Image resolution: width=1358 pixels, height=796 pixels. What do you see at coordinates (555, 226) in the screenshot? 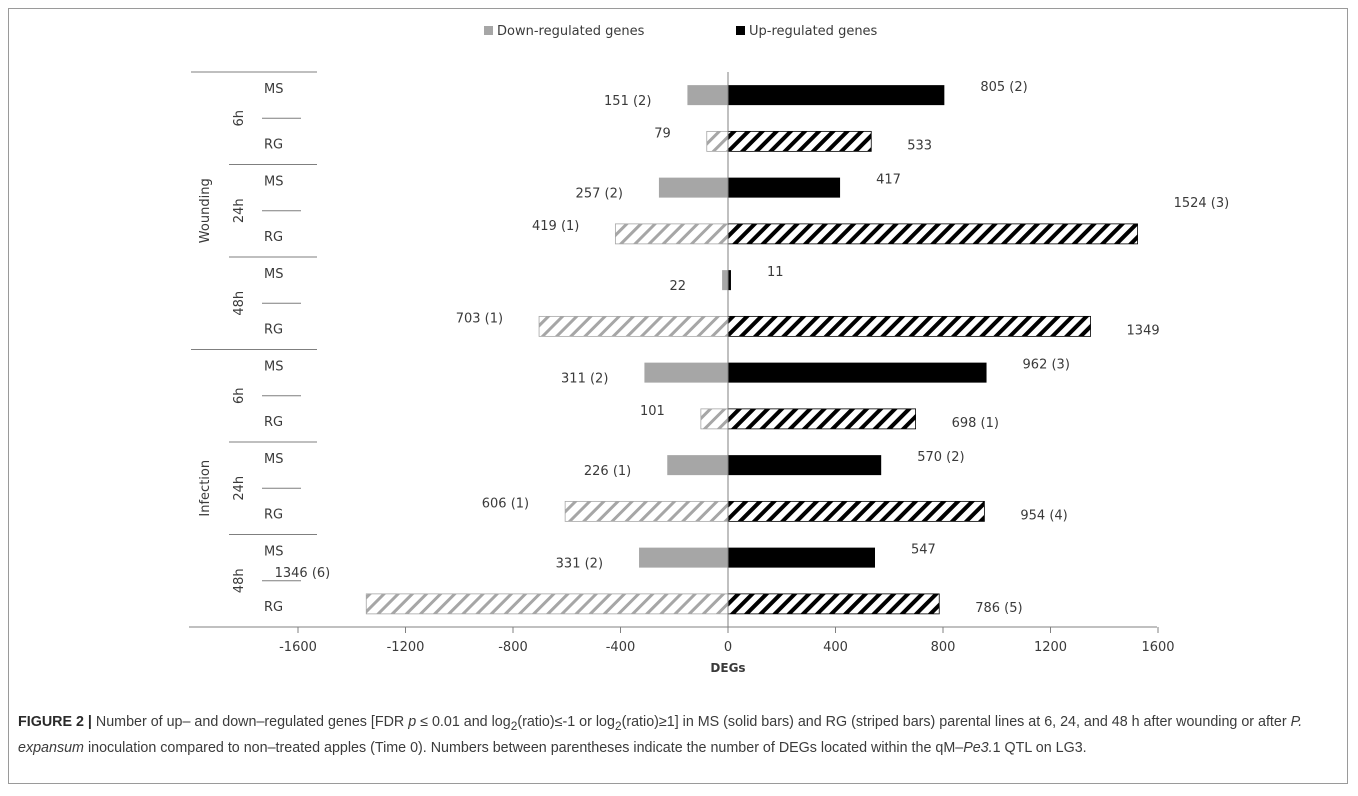
I see `down-data-label: 419 (1)` at bounding box center [555, 226].